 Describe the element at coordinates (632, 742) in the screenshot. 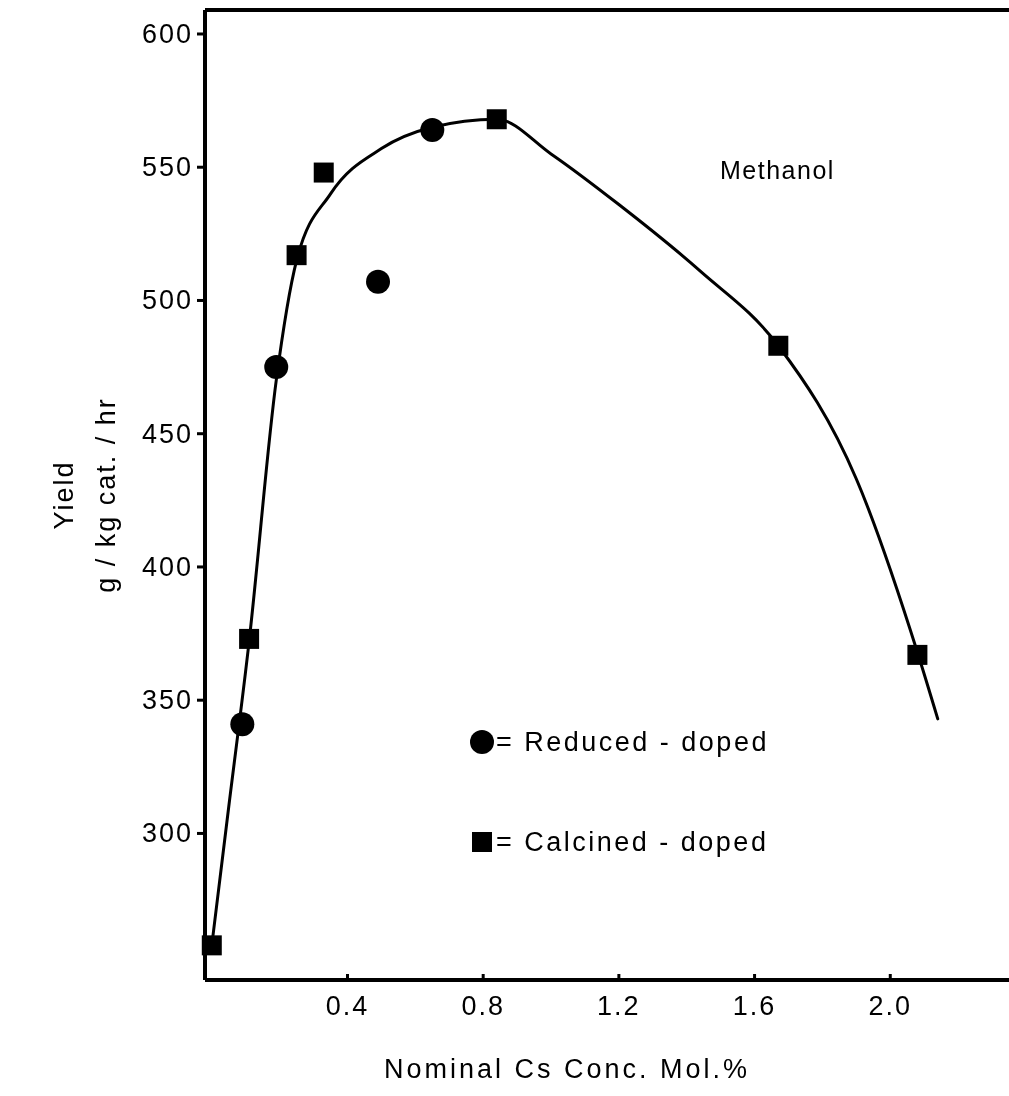

I see `legend-label: = Reduced - doped` at that location.